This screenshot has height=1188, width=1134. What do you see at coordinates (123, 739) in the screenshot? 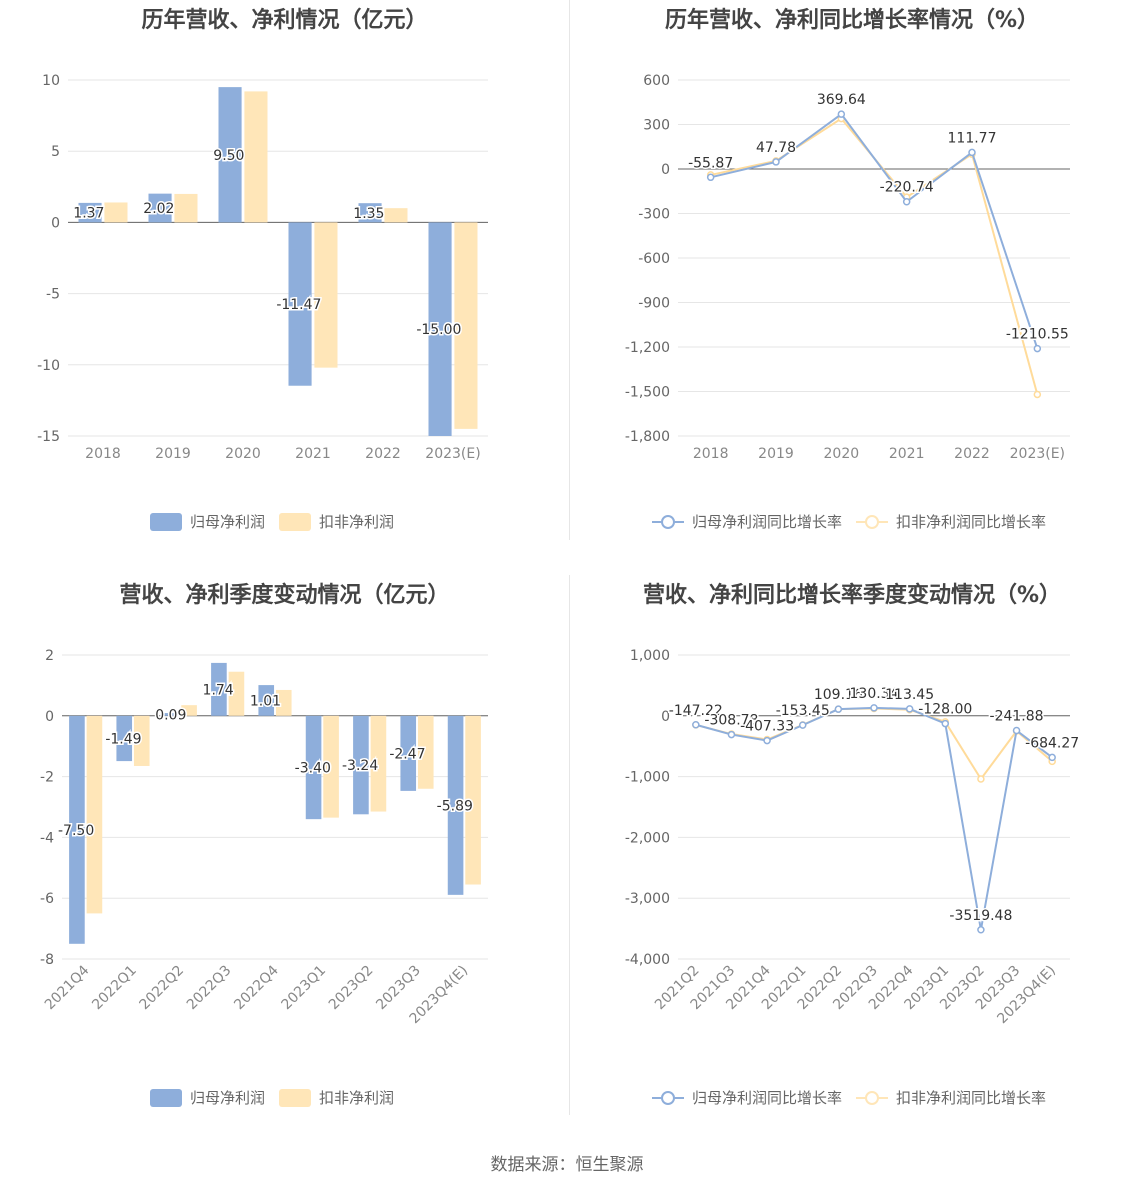
I see `data-label: -1.49` at bounding box center [123, 739].